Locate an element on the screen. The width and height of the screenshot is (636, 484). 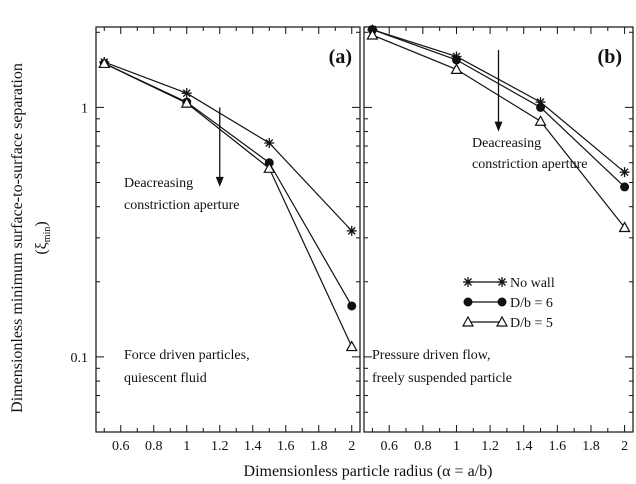
y-tick-label: 0.1 is located at coordinates (80, 358).